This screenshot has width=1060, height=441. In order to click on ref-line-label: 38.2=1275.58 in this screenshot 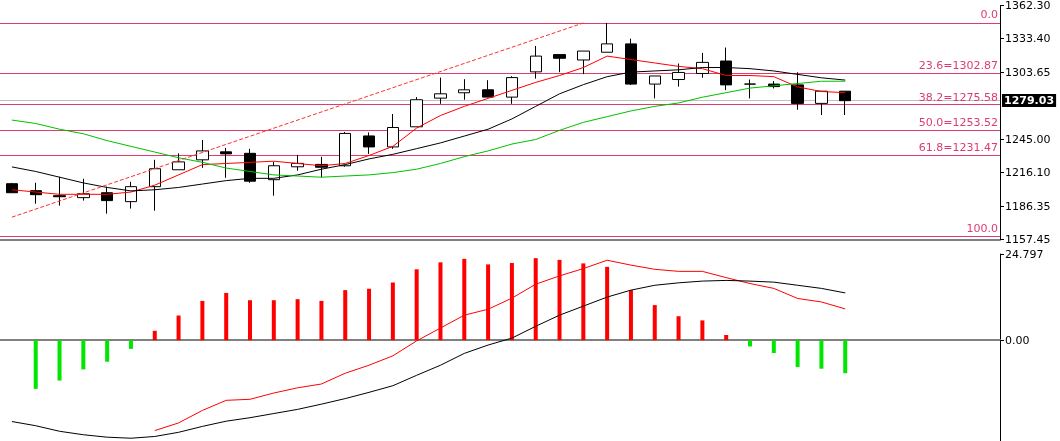, I will do `click(958, 97)`.